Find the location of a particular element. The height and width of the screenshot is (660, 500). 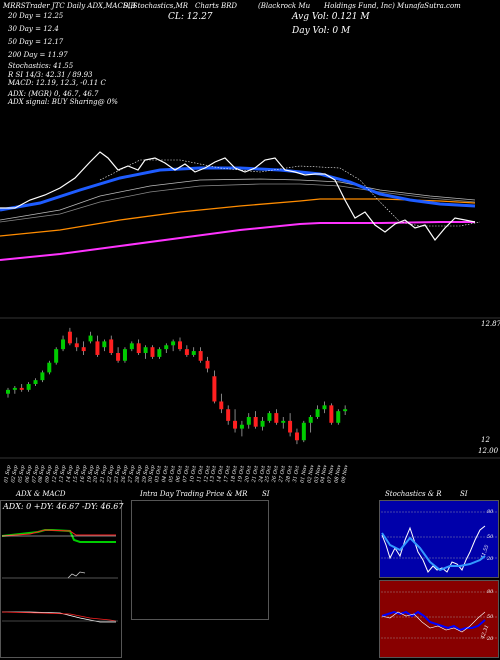

price-line is located at coordinates (238, 196).